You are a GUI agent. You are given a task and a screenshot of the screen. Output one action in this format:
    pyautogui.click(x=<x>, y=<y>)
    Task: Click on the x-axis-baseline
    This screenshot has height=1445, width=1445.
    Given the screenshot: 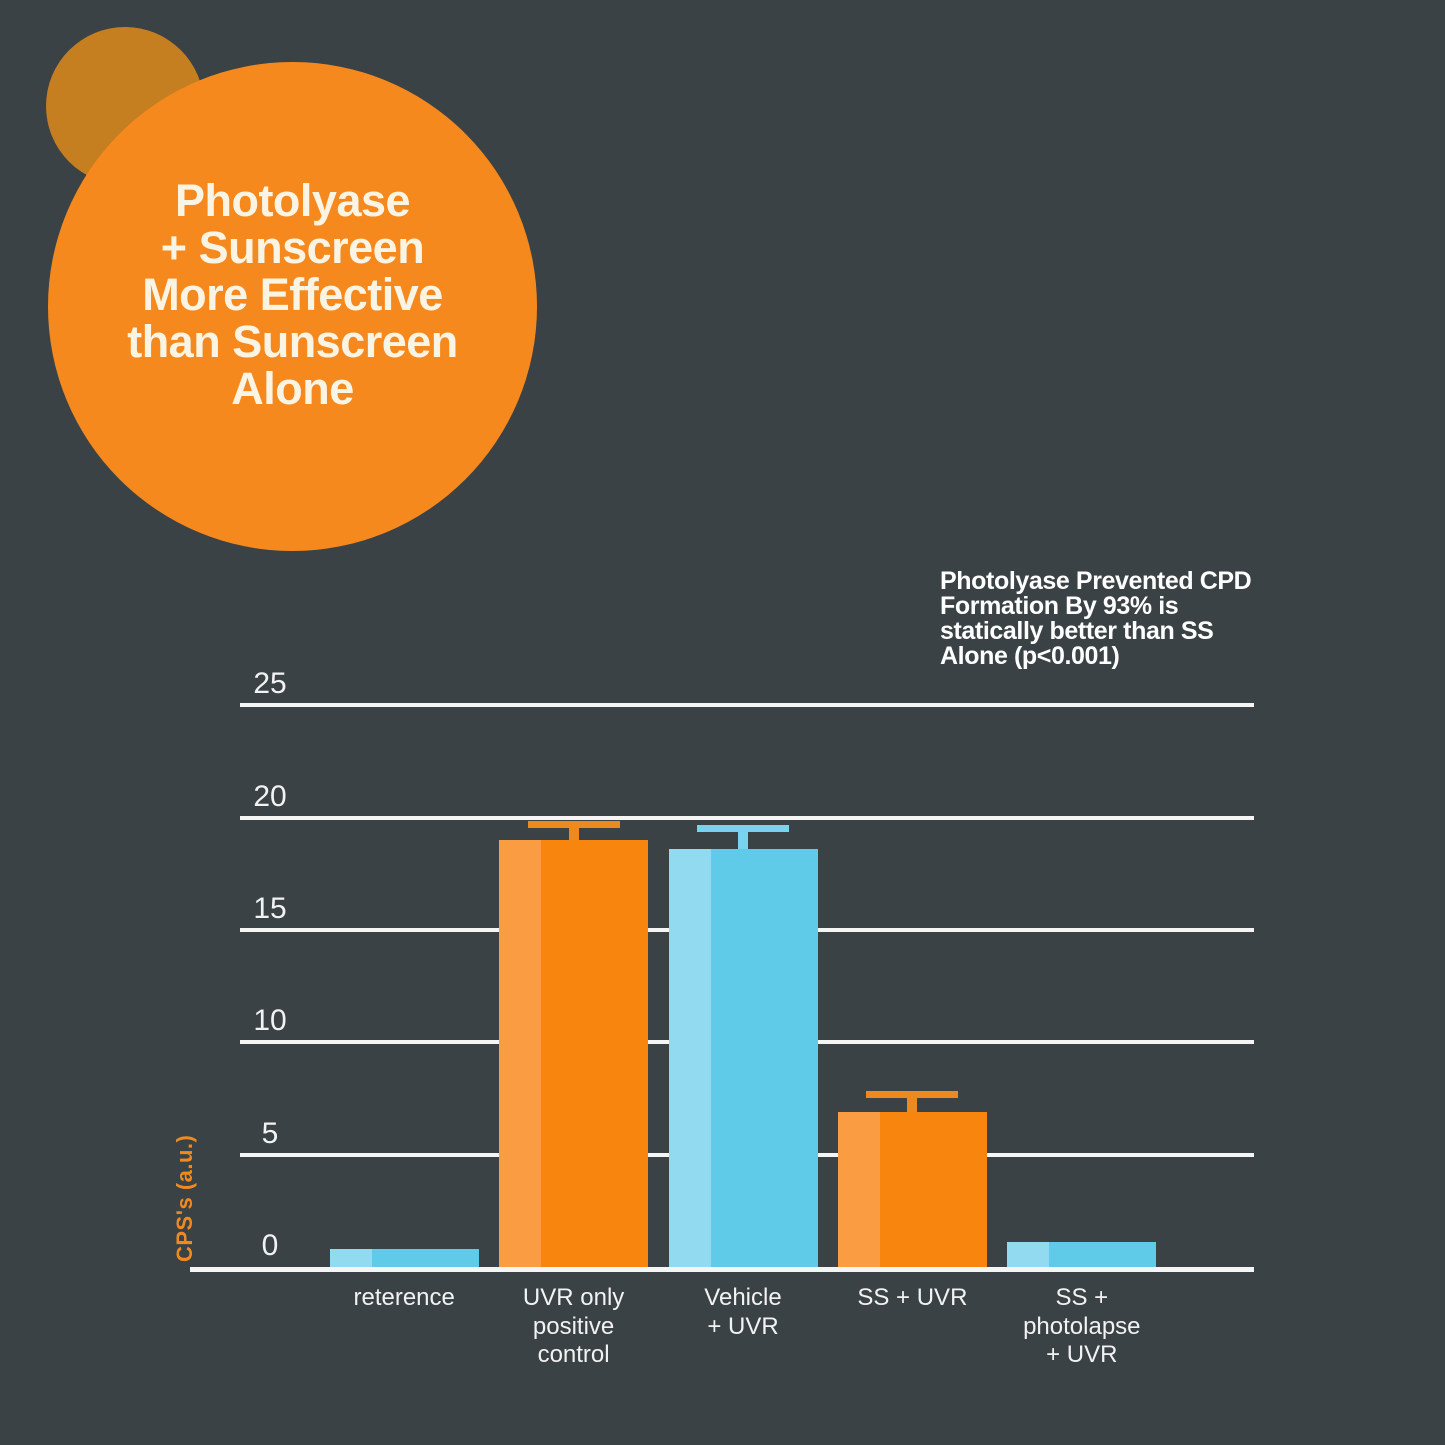 What is the action you would take?
    pyautogui.click(x=722, y=1269)
    